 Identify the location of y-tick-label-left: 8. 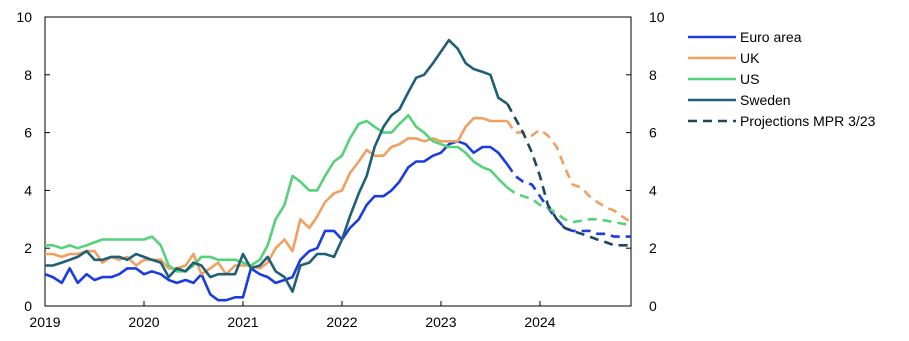
(28, 75).